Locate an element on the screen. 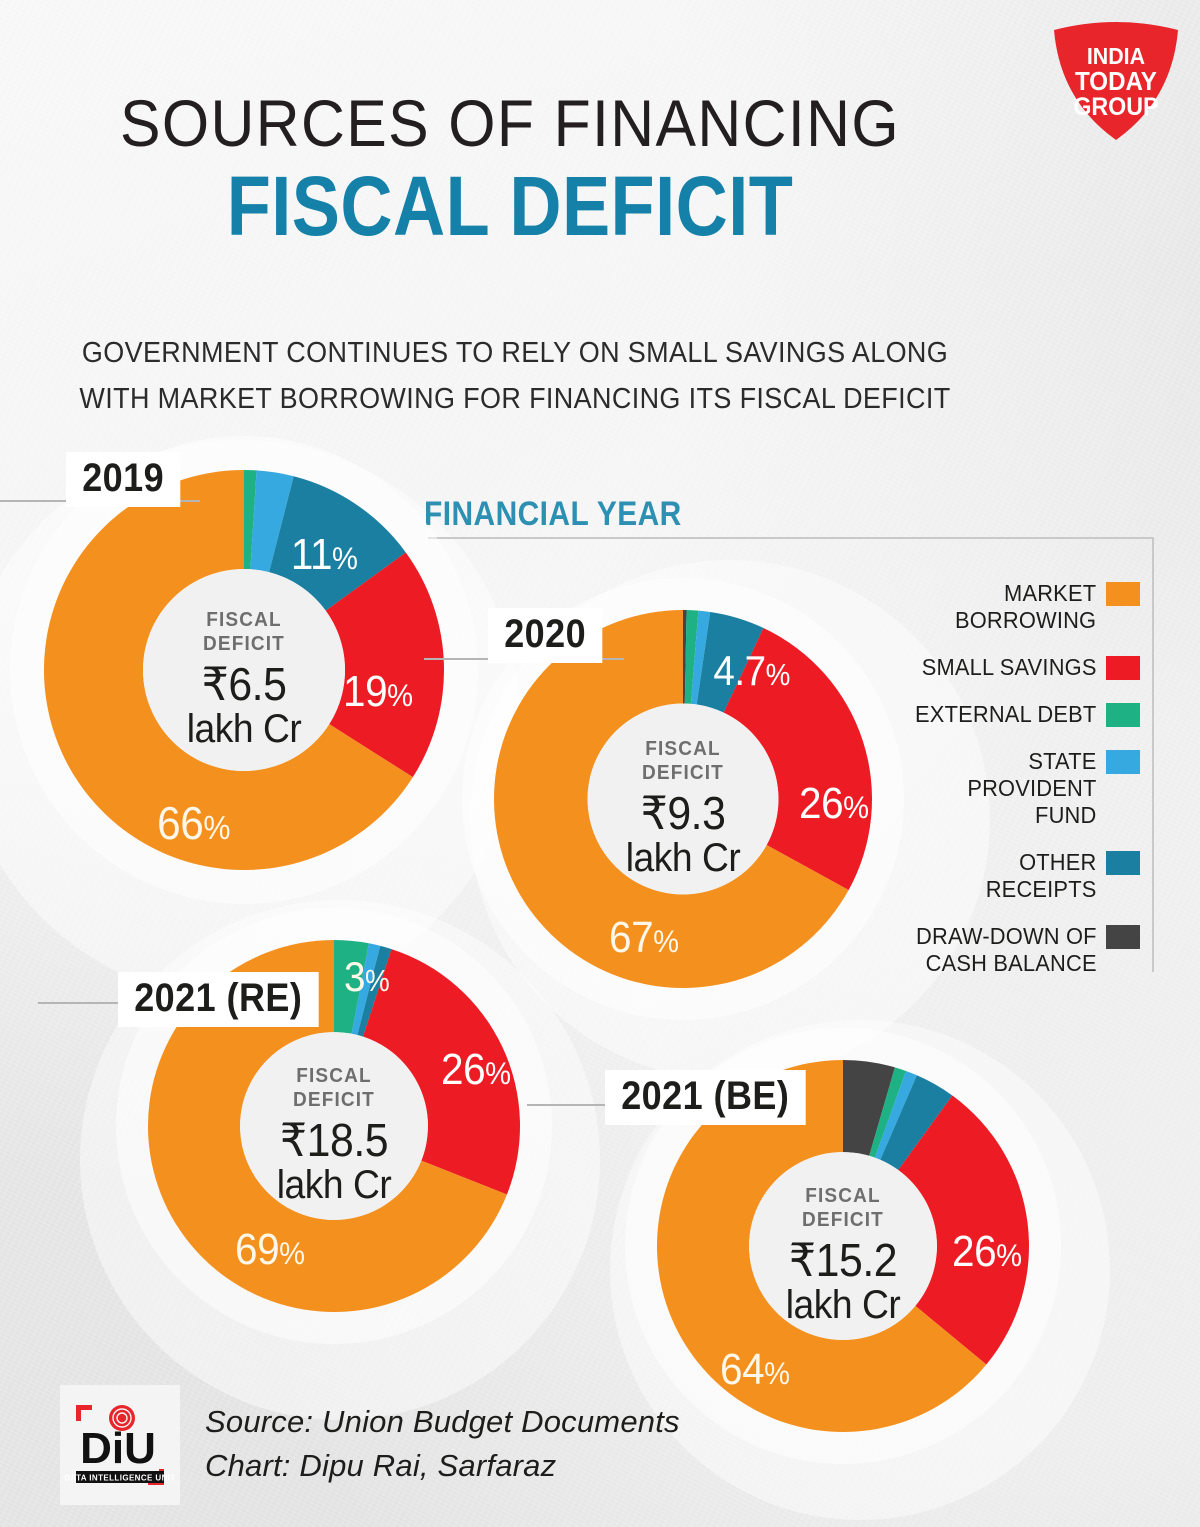 The height and width of the screenshot is (1527, 1200). diu-logo: DiU DATA INTELLIGENCE UNIT is located at coordinates (120, 1445).